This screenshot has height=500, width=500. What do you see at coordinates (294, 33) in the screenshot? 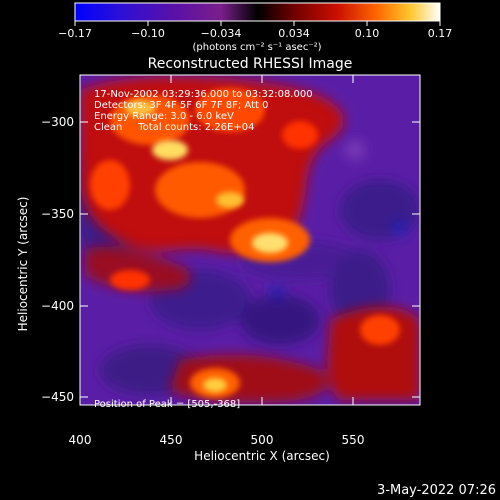
I see `colorbar-tick-label: 0.034` at bounding box center [294, 33].